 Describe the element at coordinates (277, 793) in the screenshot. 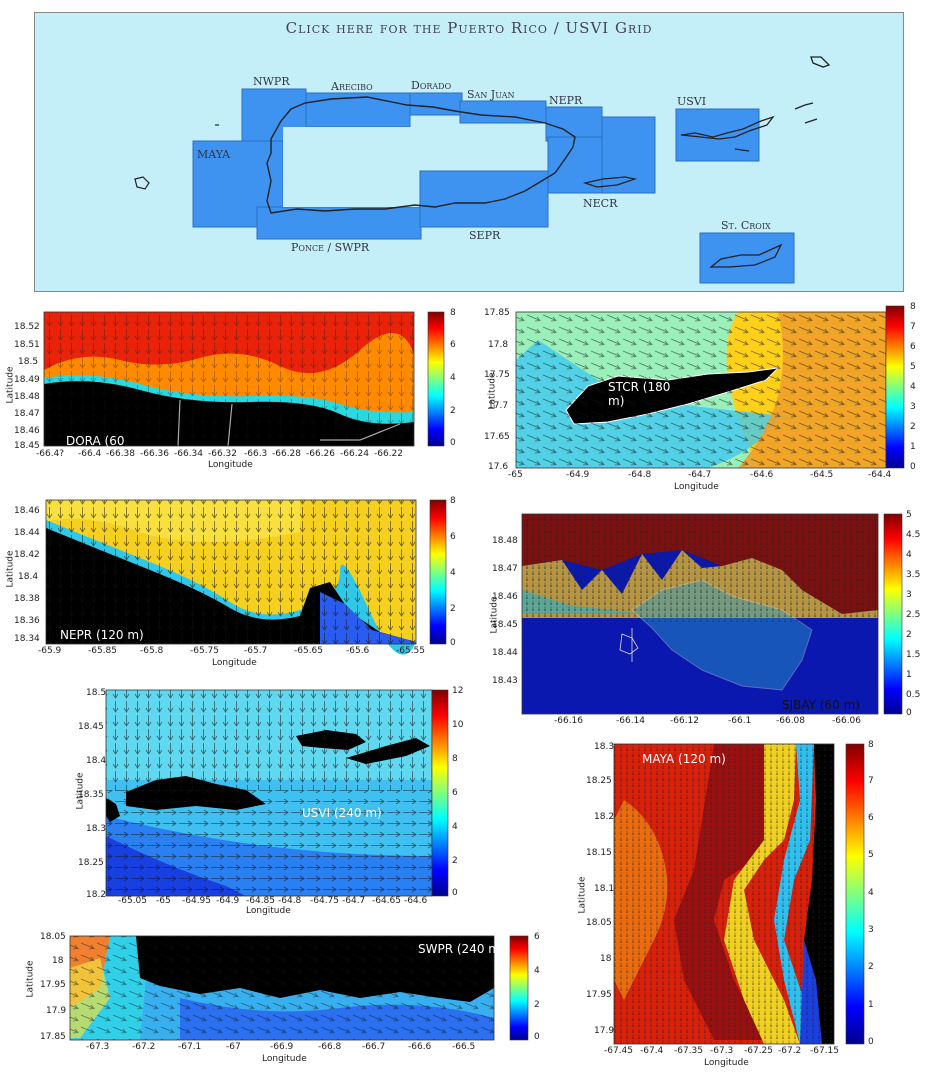

I see `usvi-plot` at that location.